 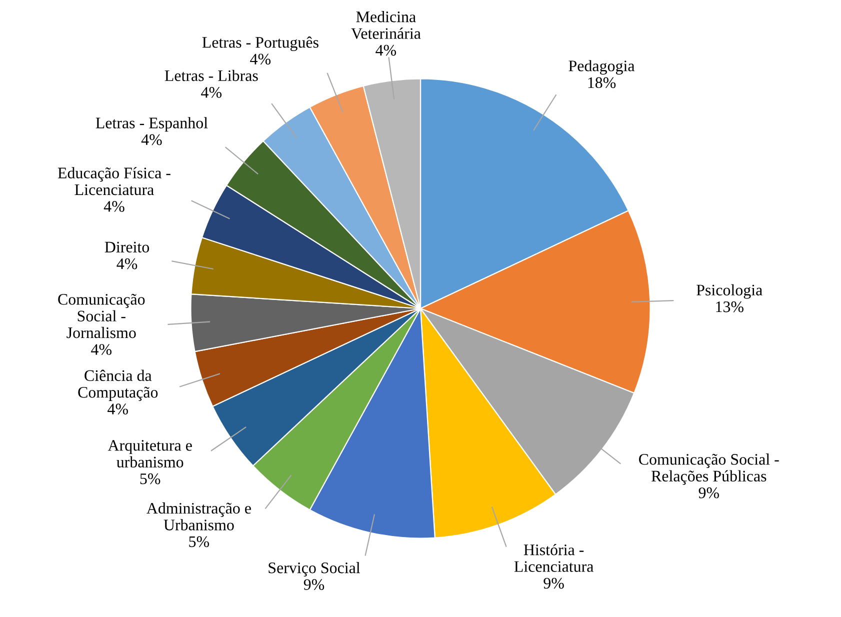 I want to click on slice-label: Comunicação Social - Relações Públicas, so click(x=709, y=469).